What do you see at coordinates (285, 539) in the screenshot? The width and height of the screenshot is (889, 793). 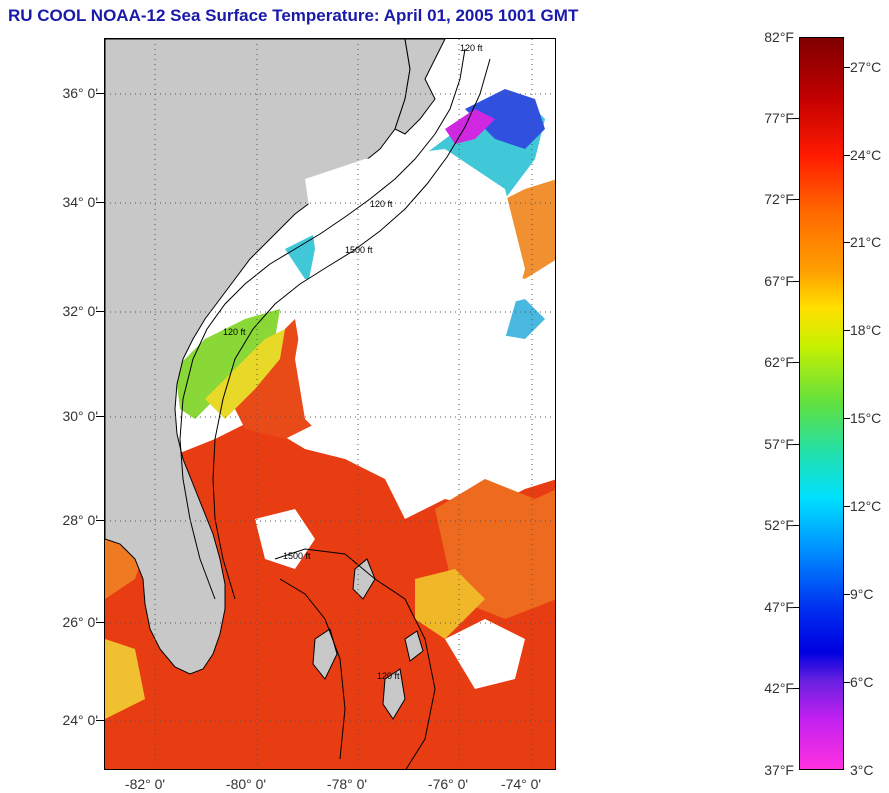 I see `cloud-patch-south` at bounding box center [285, 539].